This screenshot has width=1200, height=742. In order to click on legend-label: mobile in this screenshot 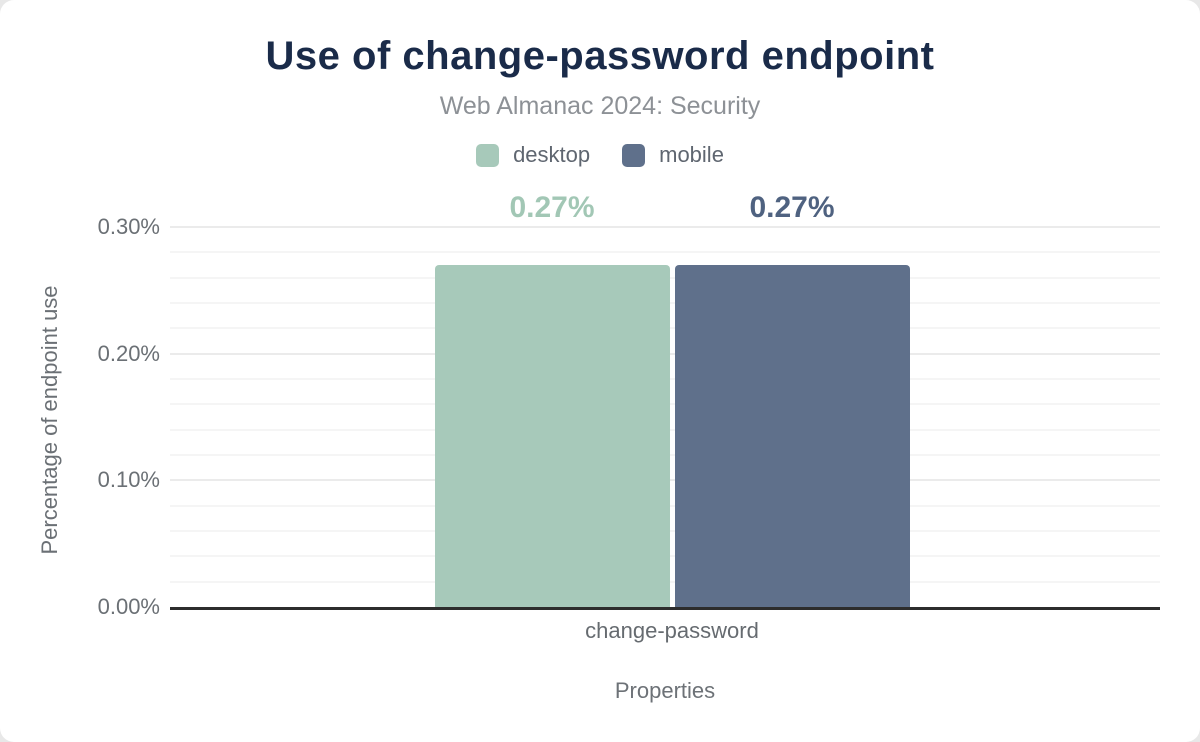, I will do `click(691, 154)`.